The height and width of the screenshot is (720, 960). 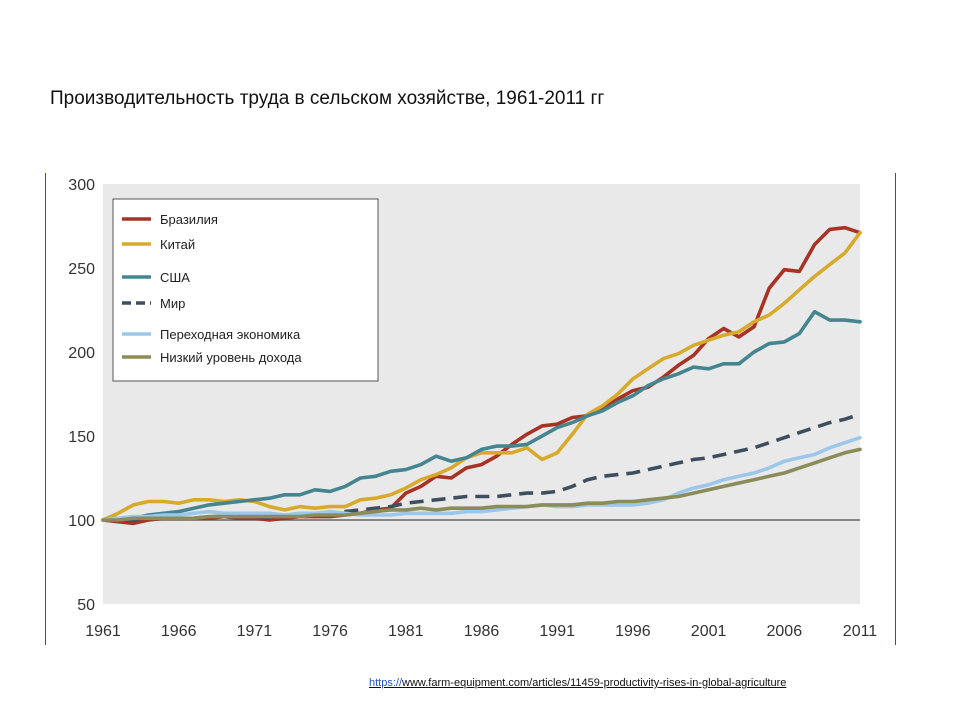 I want to click on x-tick-label: 2011, so click(x=860, y=631).